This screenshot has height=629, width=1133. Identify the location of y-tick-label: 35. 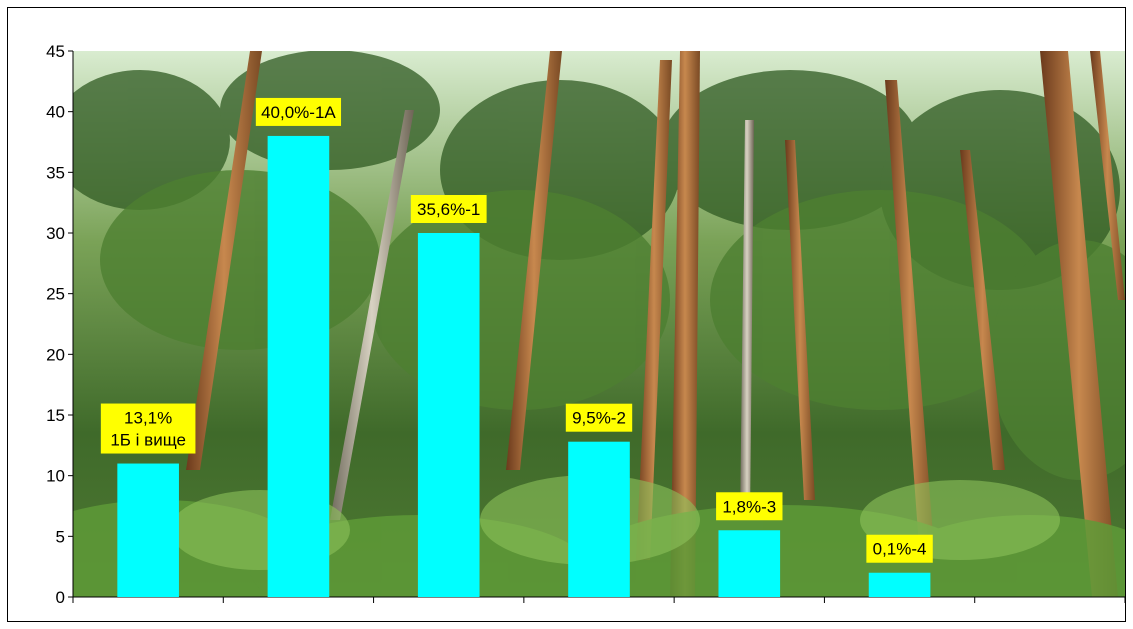
(55, 172).